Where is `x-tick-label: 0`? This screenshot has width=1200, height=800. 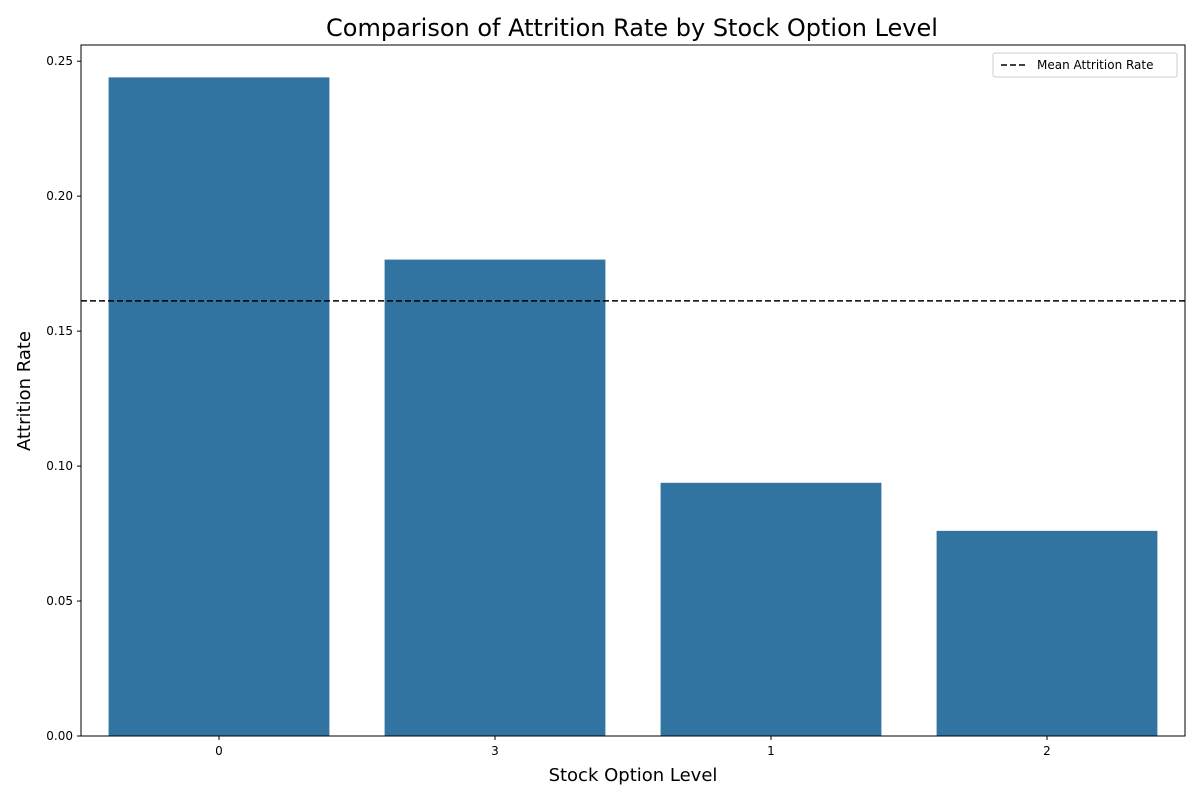
x-tick-label: 0 is located at coordinates (219, 751).